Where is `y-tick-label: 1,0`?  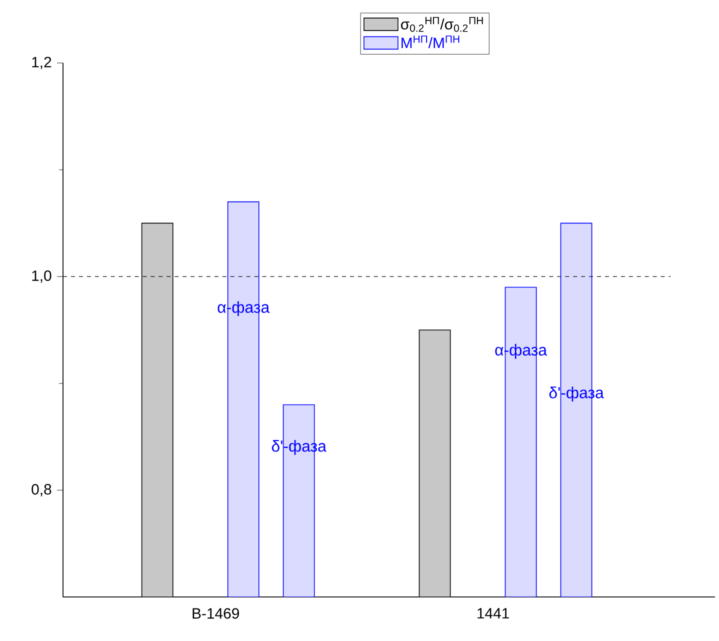
y-tick-label: 1,0 is located at coordinates (42, 276).